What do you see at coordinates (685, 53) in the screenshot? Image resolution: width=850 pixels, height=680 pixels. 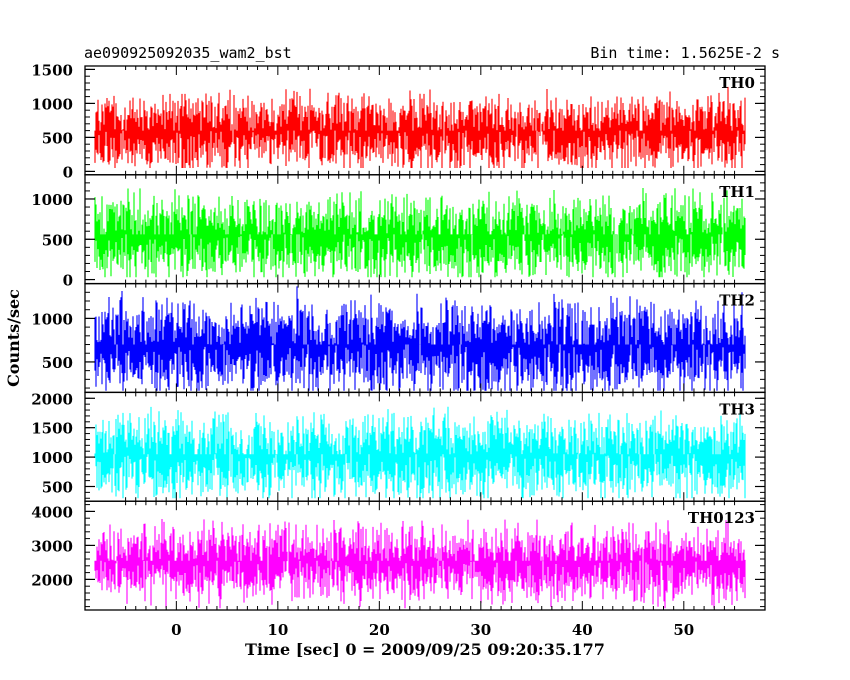 I see `bin-time-label: Bin time: 1.5625E-2 s` at bounding box center [685, 53].